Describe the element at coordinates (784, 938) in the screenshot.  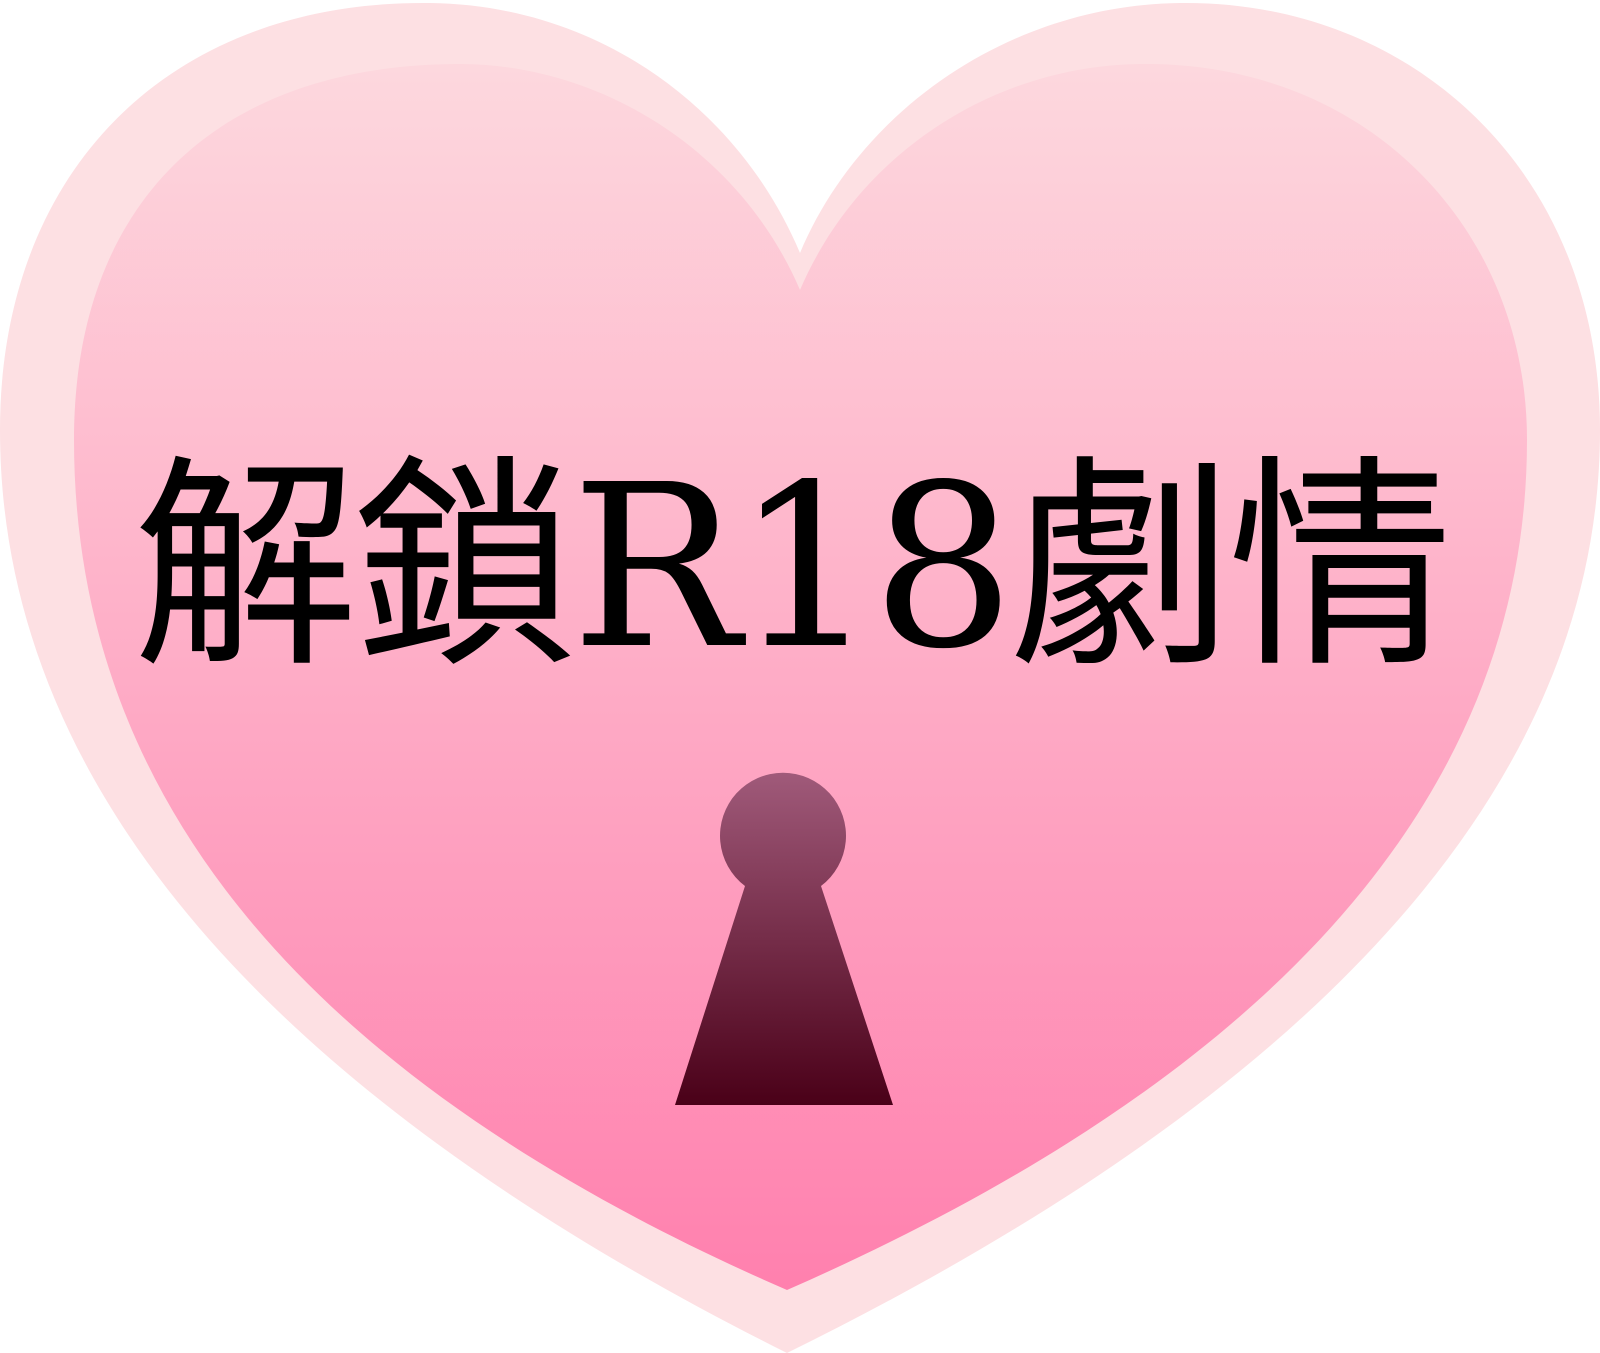
I see `keyhole-icon` at that location.